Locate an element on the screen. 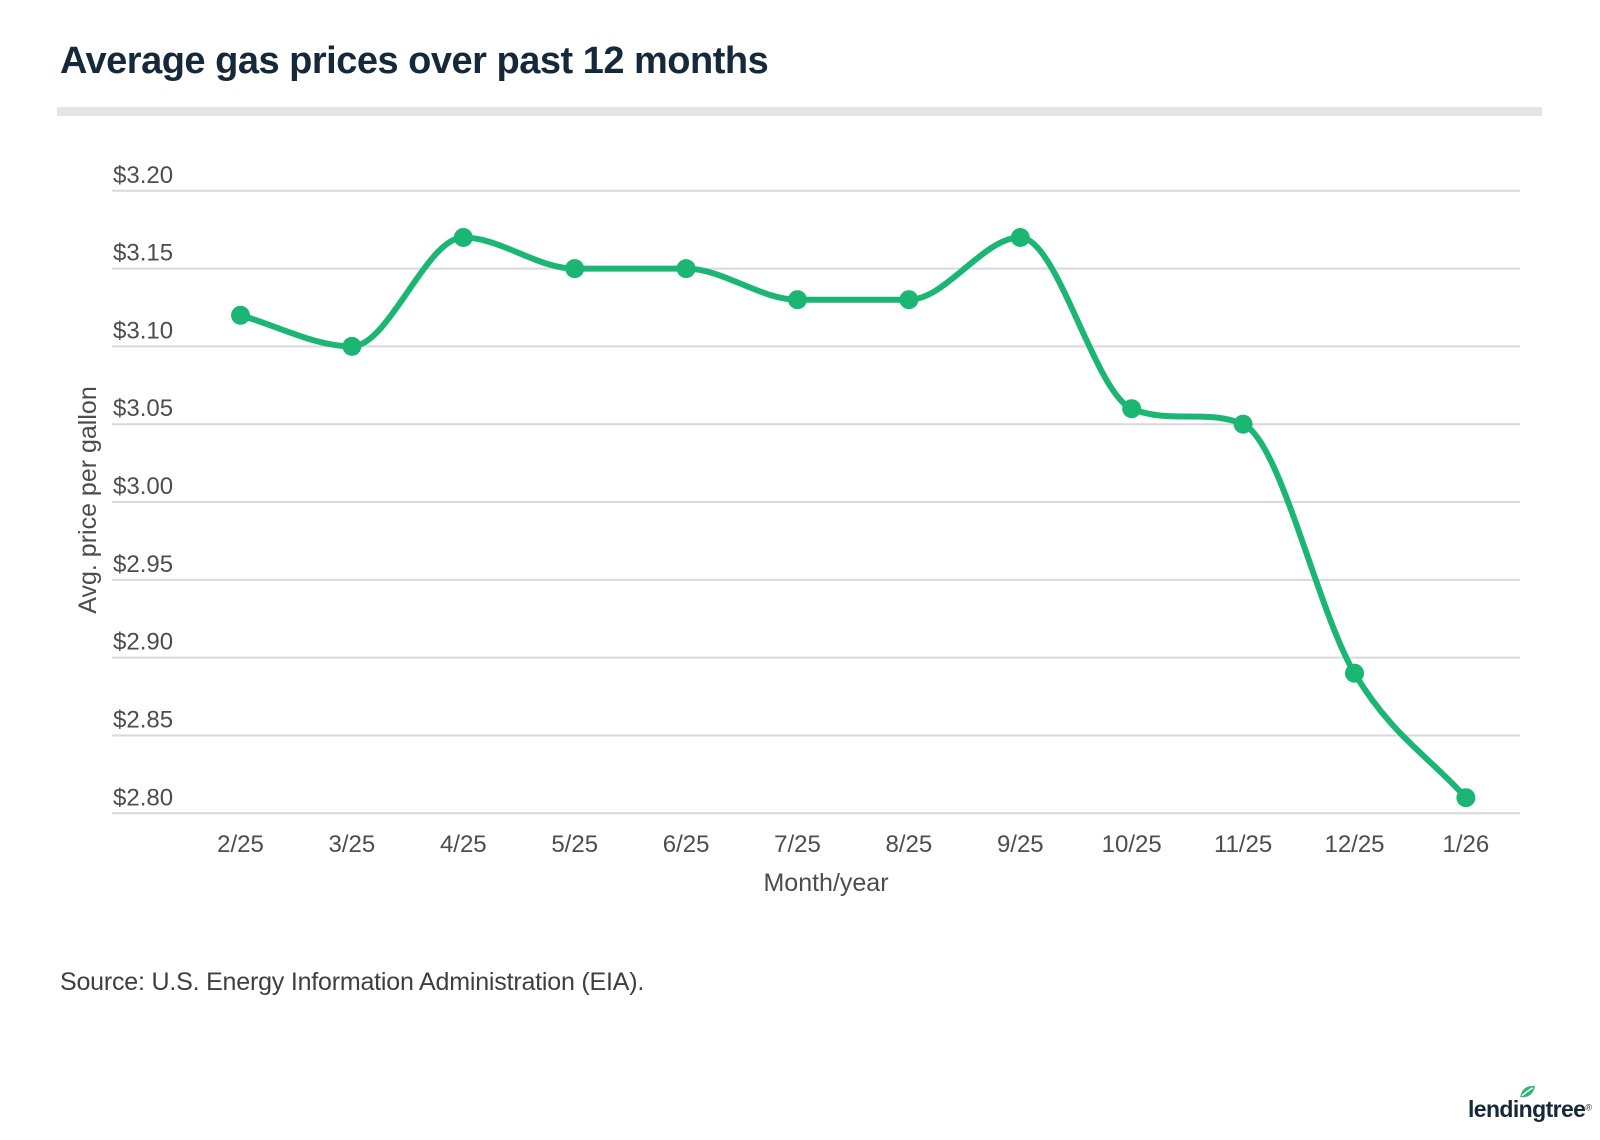 The height and width of the screenshot is (1140, 1600). x-tick-label: 5/25 is located at coordinates (574, 844).